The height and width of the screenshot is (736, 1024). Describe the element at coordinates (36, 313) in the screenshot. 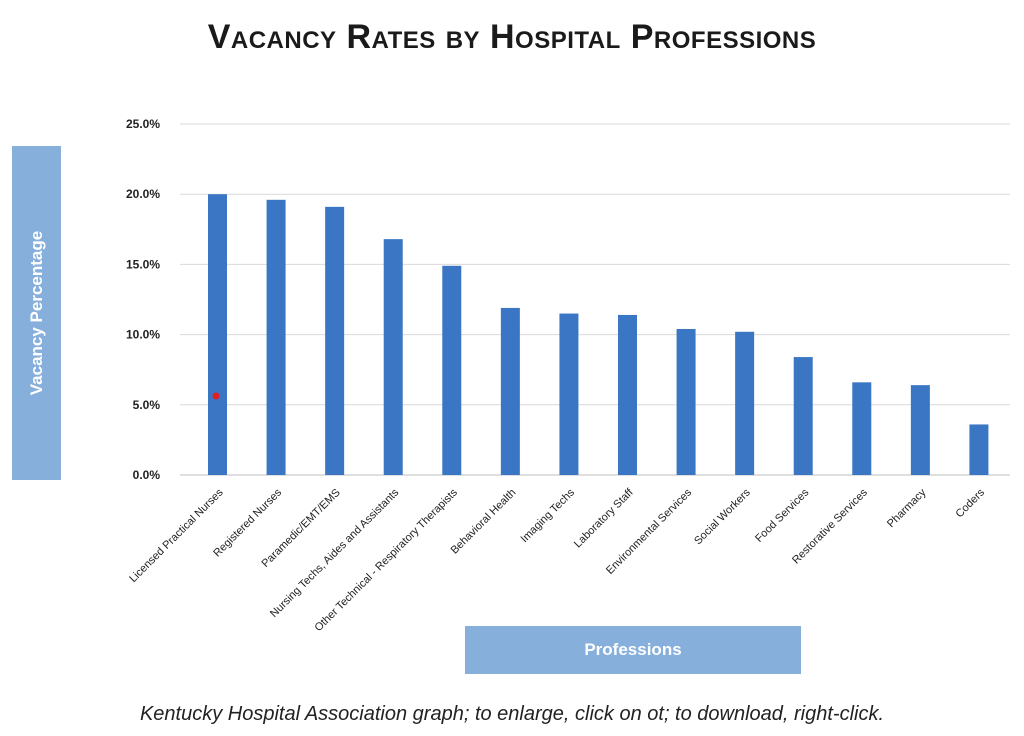

I see `y-axis-label-box: Vacancy Percentage` at that location.